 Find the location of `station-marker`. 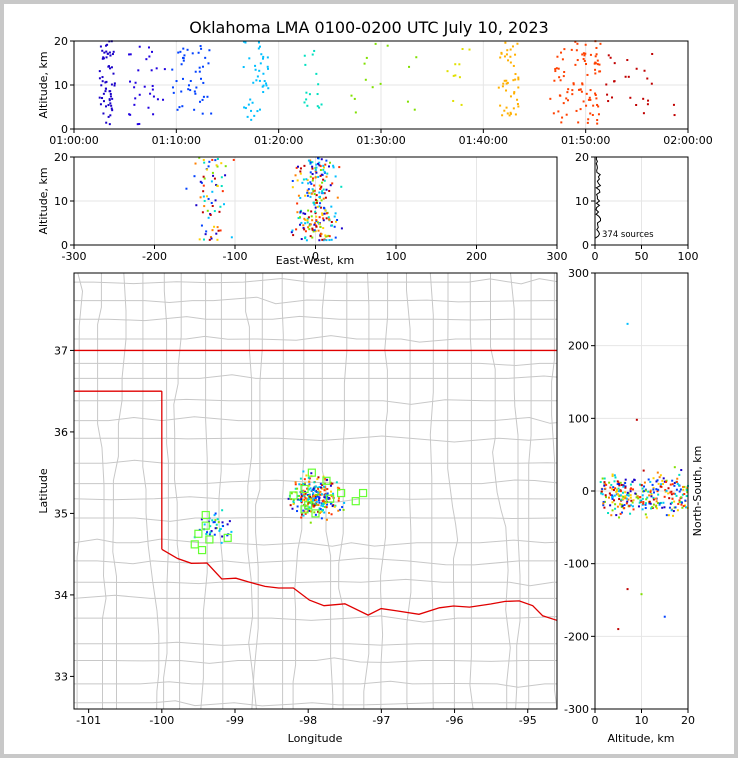

station-marker is located at coordinates (326, 480).